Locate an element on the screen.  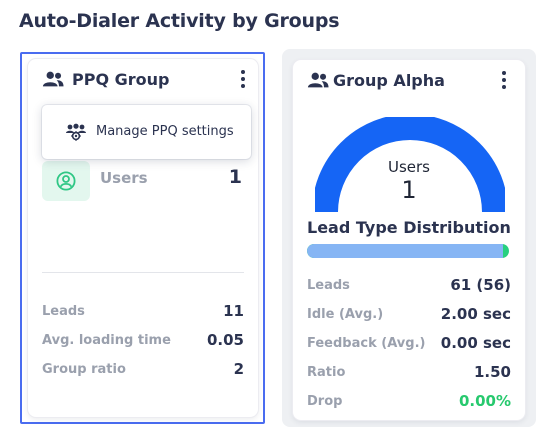
users-label: Users is located at coordinates (124, 178).